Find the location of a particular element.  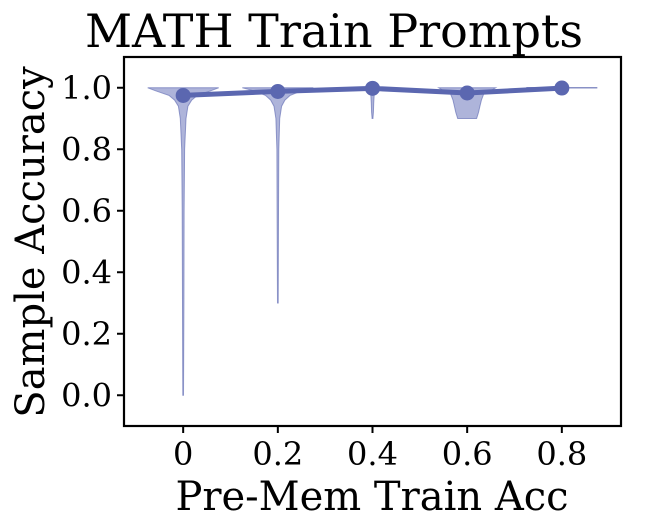

y-tick-label-3: 0.6 is located at coordinates (86, 211).